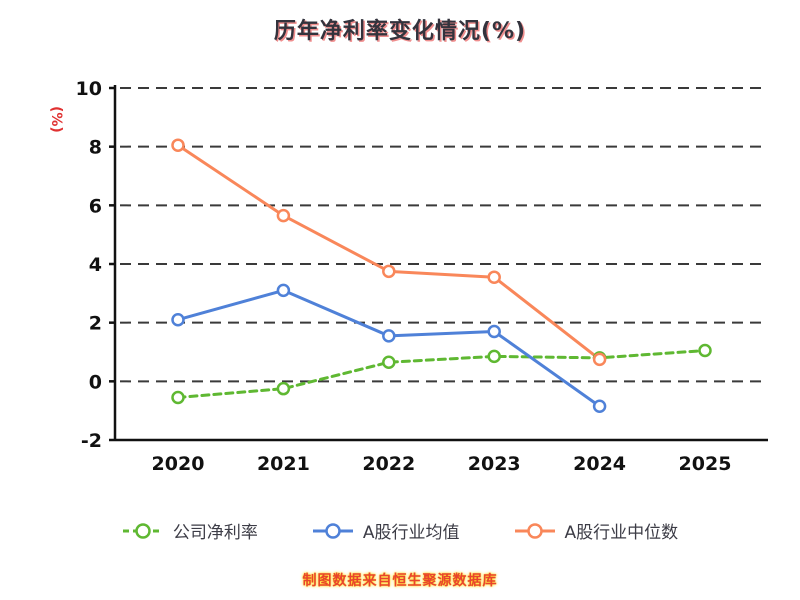 The height and width of the screenshot is (600, 800). Describe the element at coordinates (95, 265) in the screenshot. I see `y-tick-label: 4` at that location.